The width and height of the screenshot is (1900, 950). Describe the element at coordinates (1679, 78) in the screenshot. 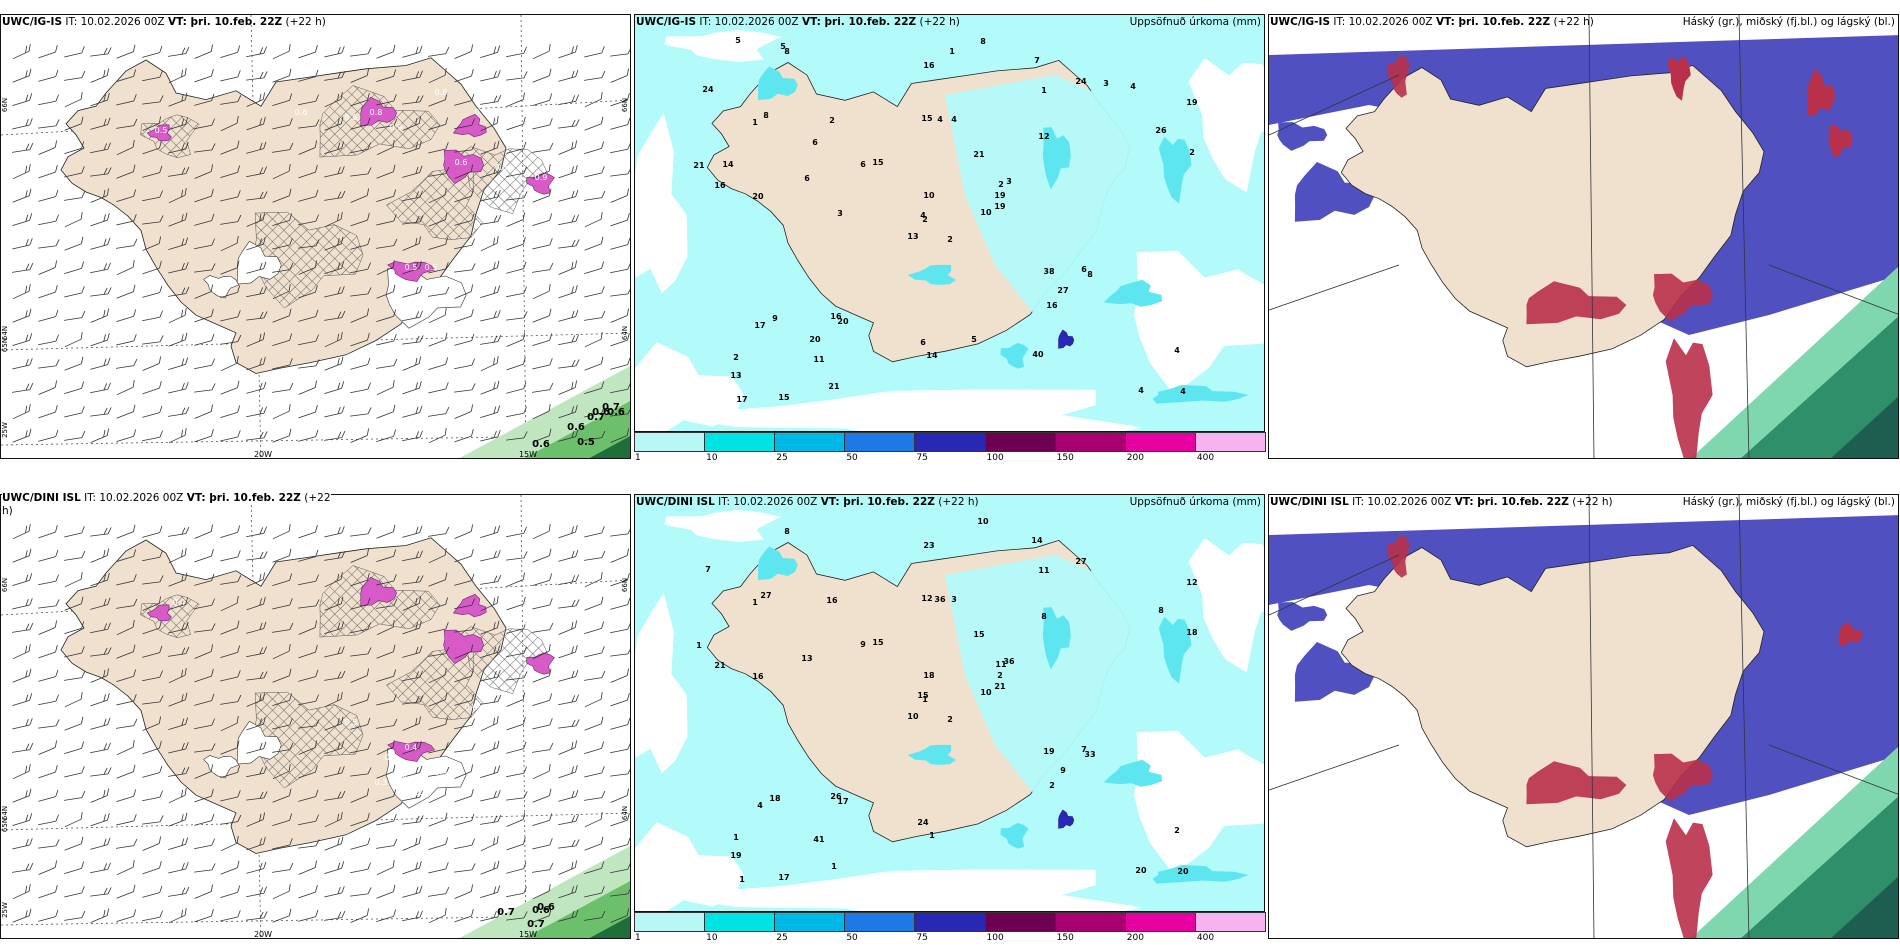

I see `mid-cloud` at that location.